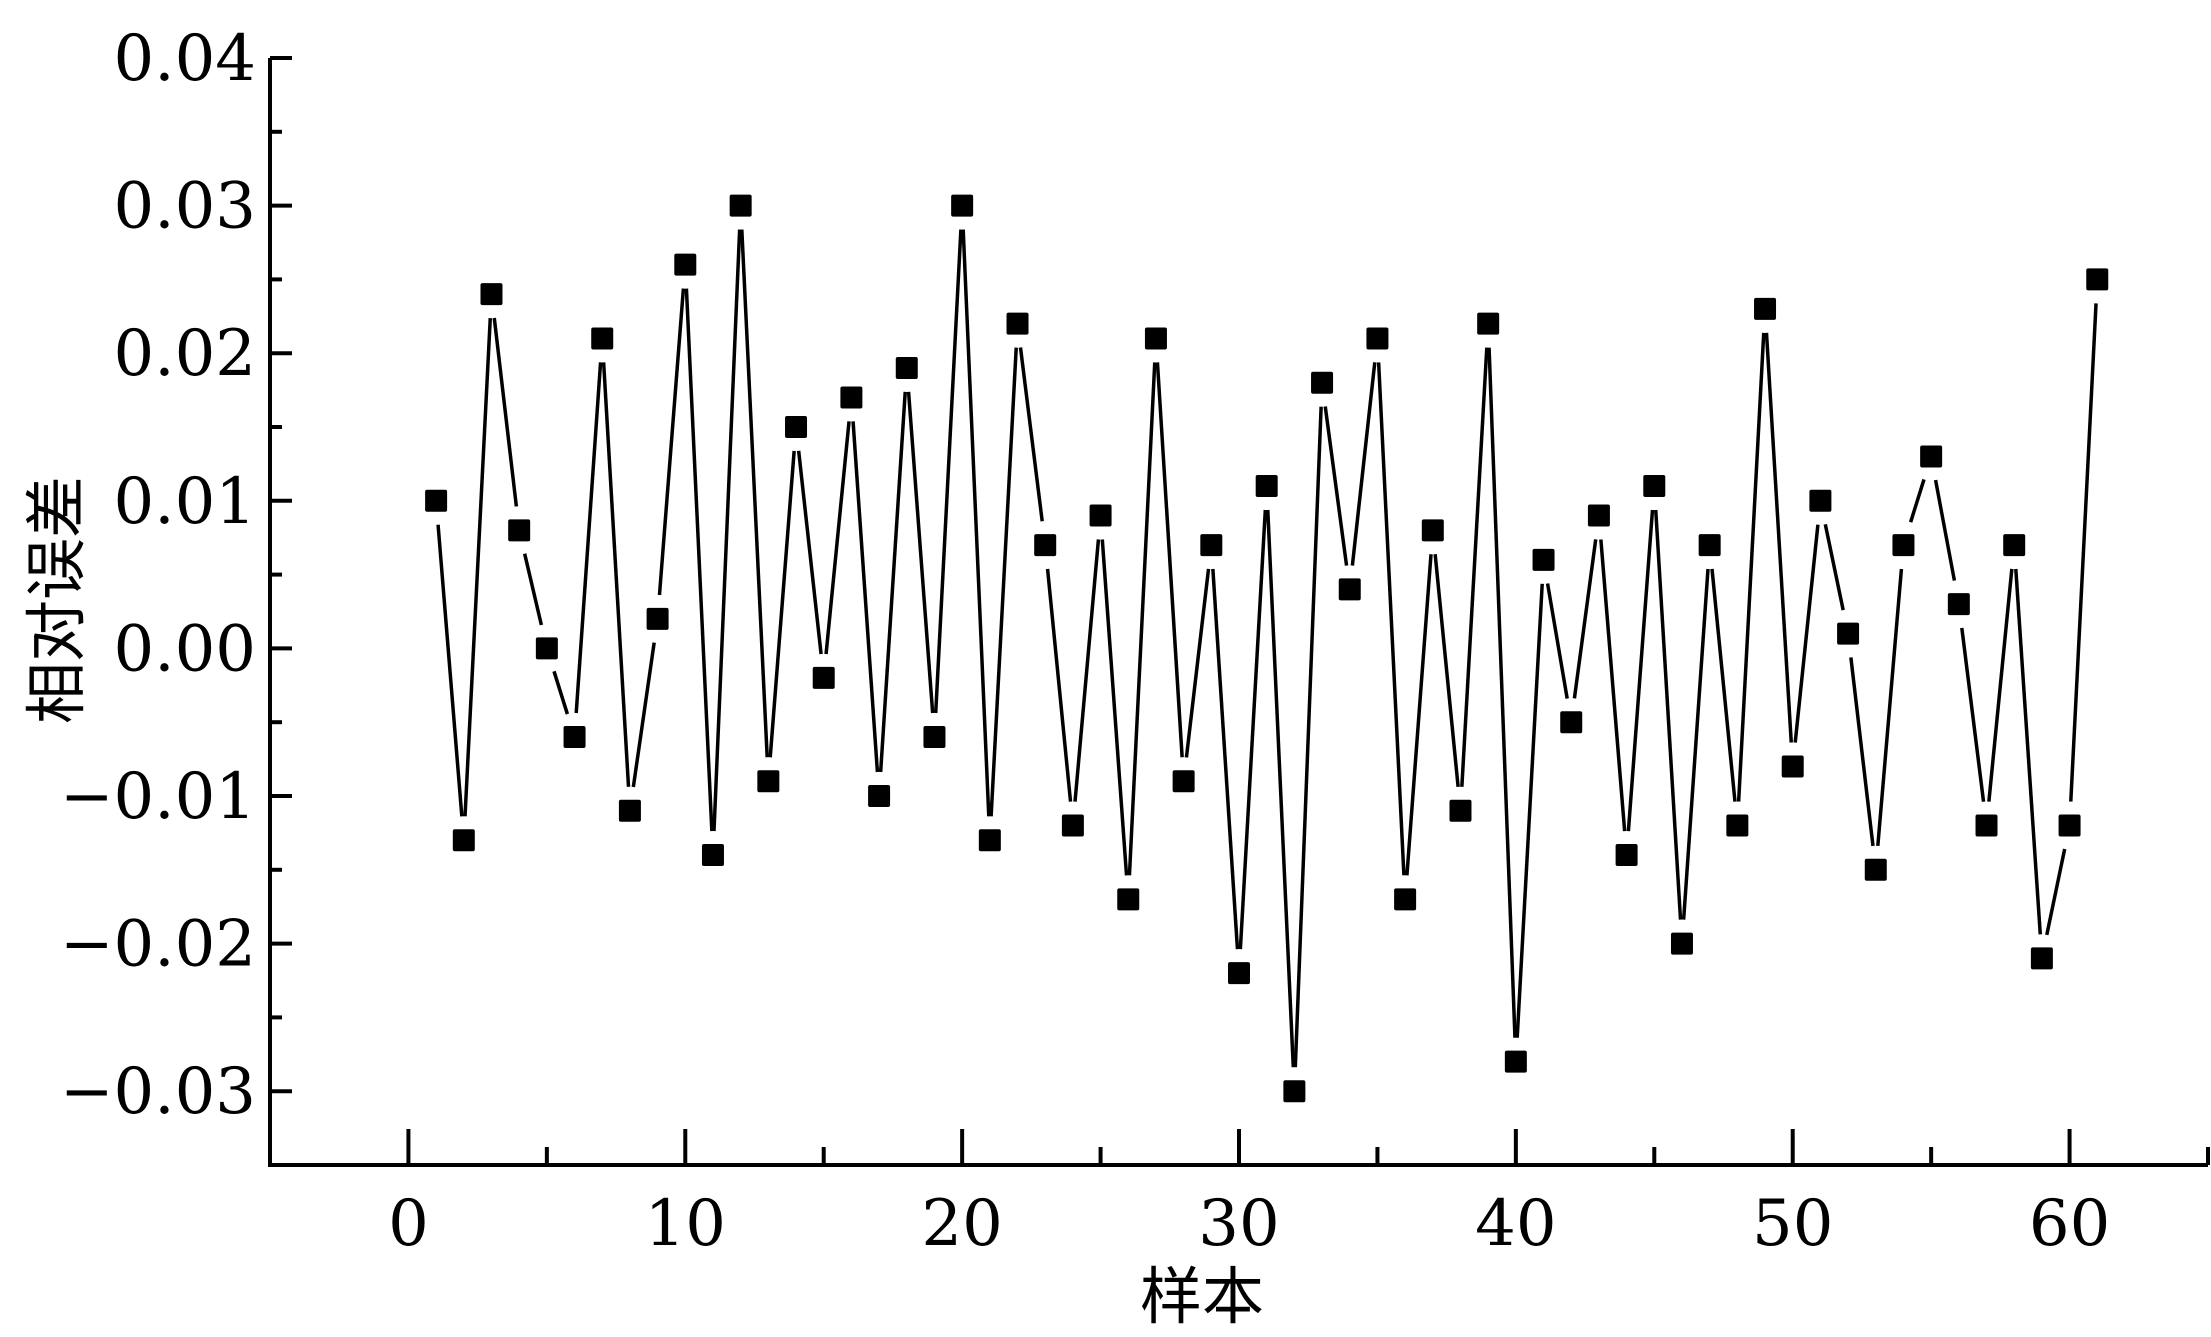 The height and width of the screenshot is (1337, 2211). Describe the element at coordinates (1202, 1296) in the screenshot. I see `x-axis-title: 样本` at that location.